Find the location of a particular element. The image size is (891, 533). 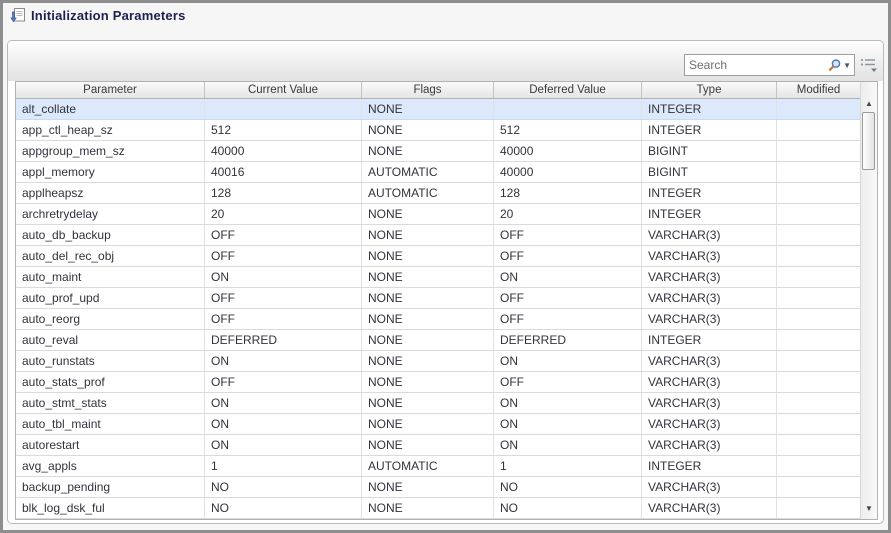

scrollbar-thumb is located at coordinates (868, 141).